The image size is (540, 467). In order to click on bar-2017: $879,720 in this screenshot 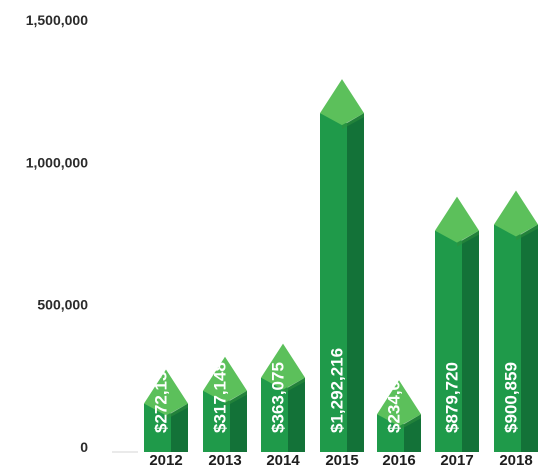, I will do `click(457, 324)`.